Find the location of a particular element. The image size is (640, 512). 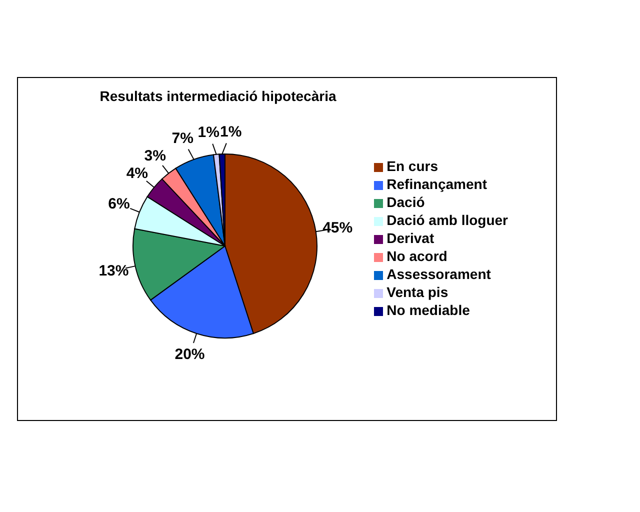

legend-label: Dació is located at coordinates (405, 202).